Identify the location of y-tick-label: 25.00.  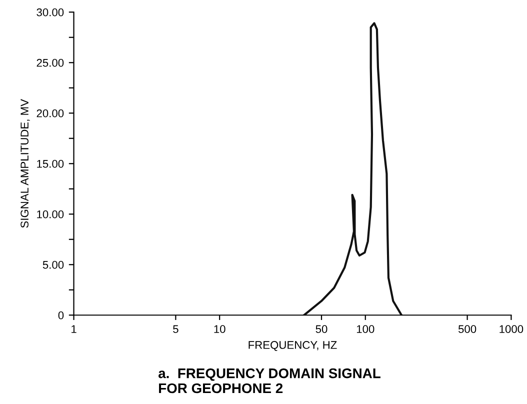
(50, 62).